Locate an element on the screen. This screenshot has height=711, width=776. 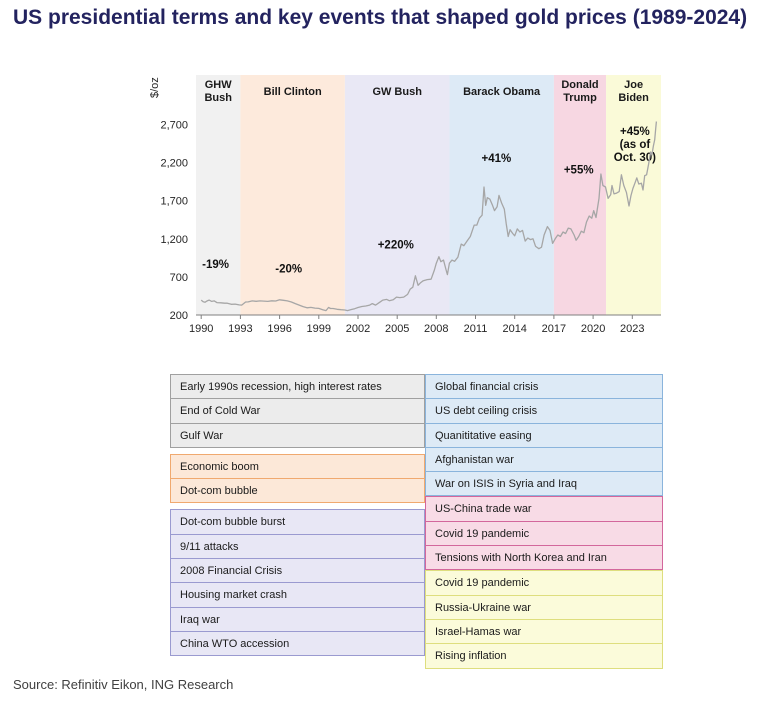
president-label-gw-bush: GW Bush is located at coordinates (397, 92).